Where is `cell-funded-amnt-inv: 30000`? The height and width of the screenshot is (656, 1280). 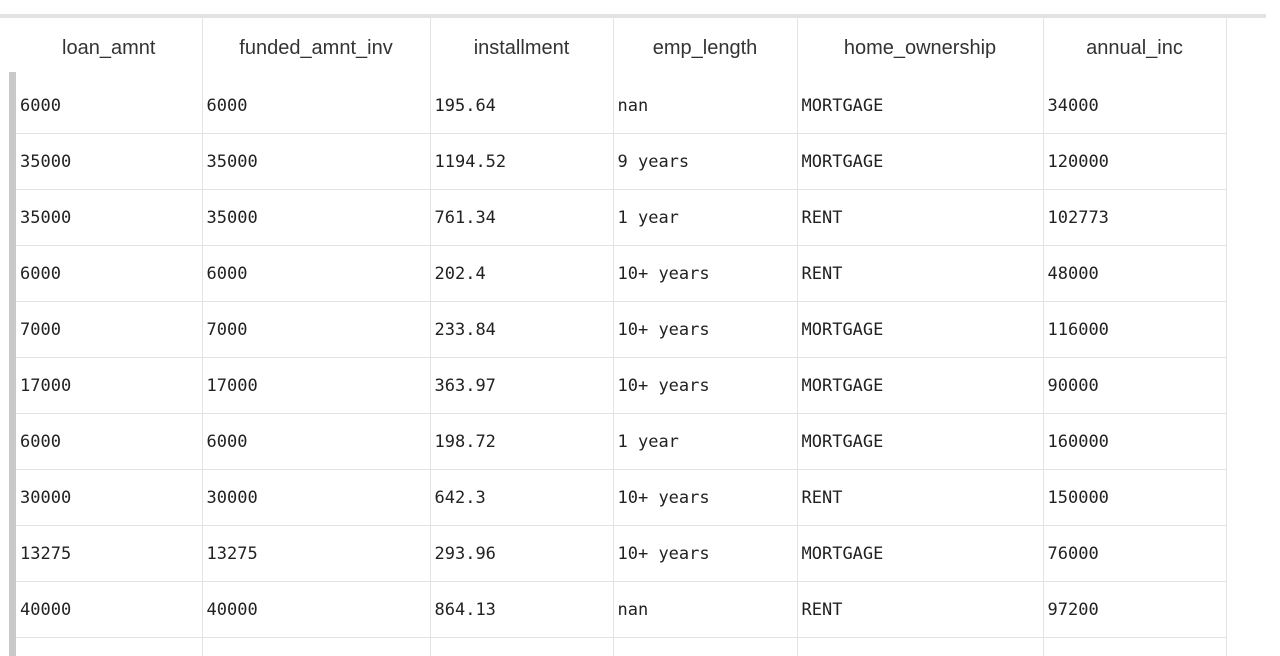
cell-funded-amnt-inv: 30000 is located at coordinates (316, 497).